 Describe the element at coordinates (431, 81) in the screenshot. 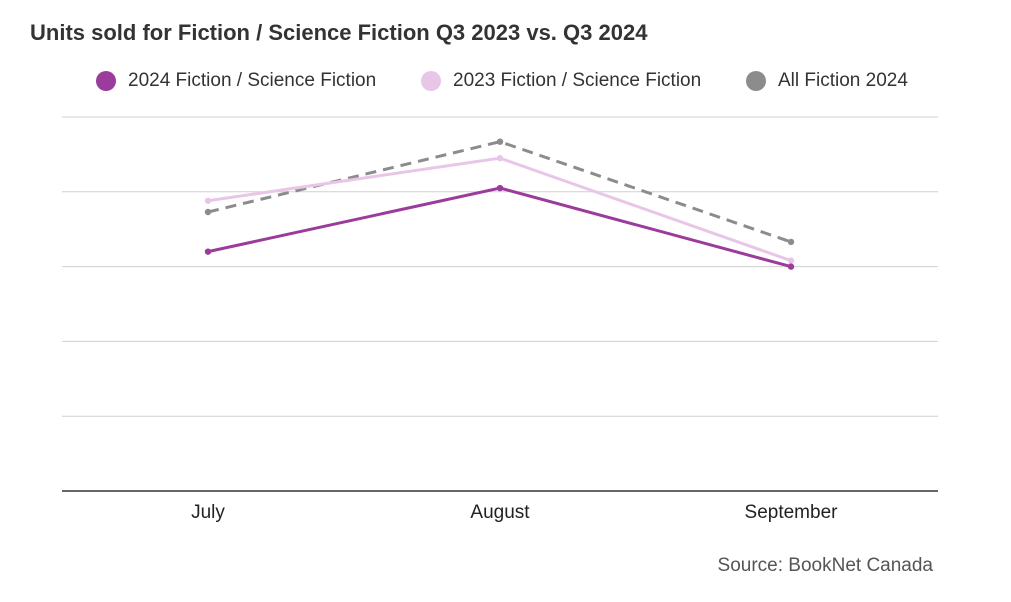

I see `legend-swatch-2023-scifi` at that location.